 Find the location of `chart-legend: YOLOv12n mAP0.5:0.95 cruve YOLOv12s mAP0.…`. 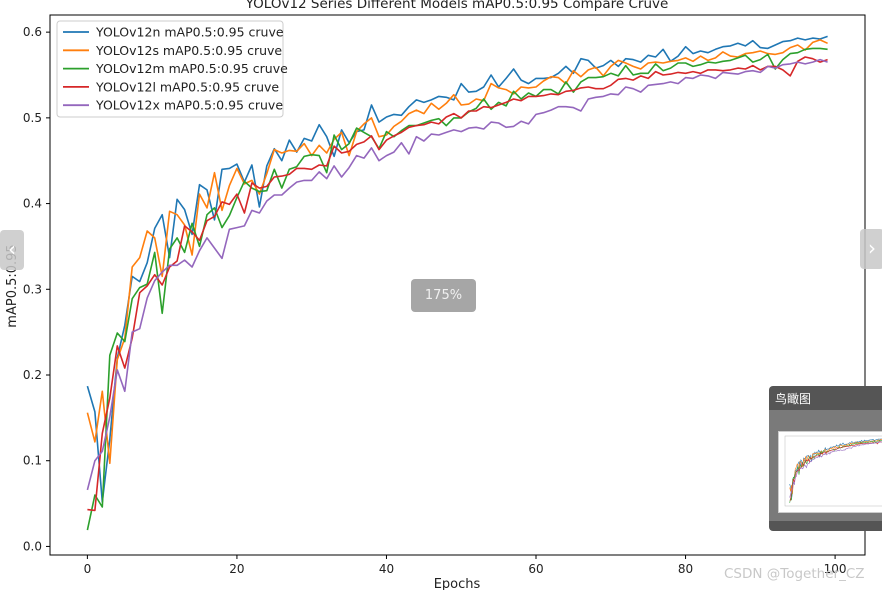

chart-legend: YOLOv12n mAP0.5:0.95 cruve YOLOv12s mAP0.… is located at coordinates (172, 69).